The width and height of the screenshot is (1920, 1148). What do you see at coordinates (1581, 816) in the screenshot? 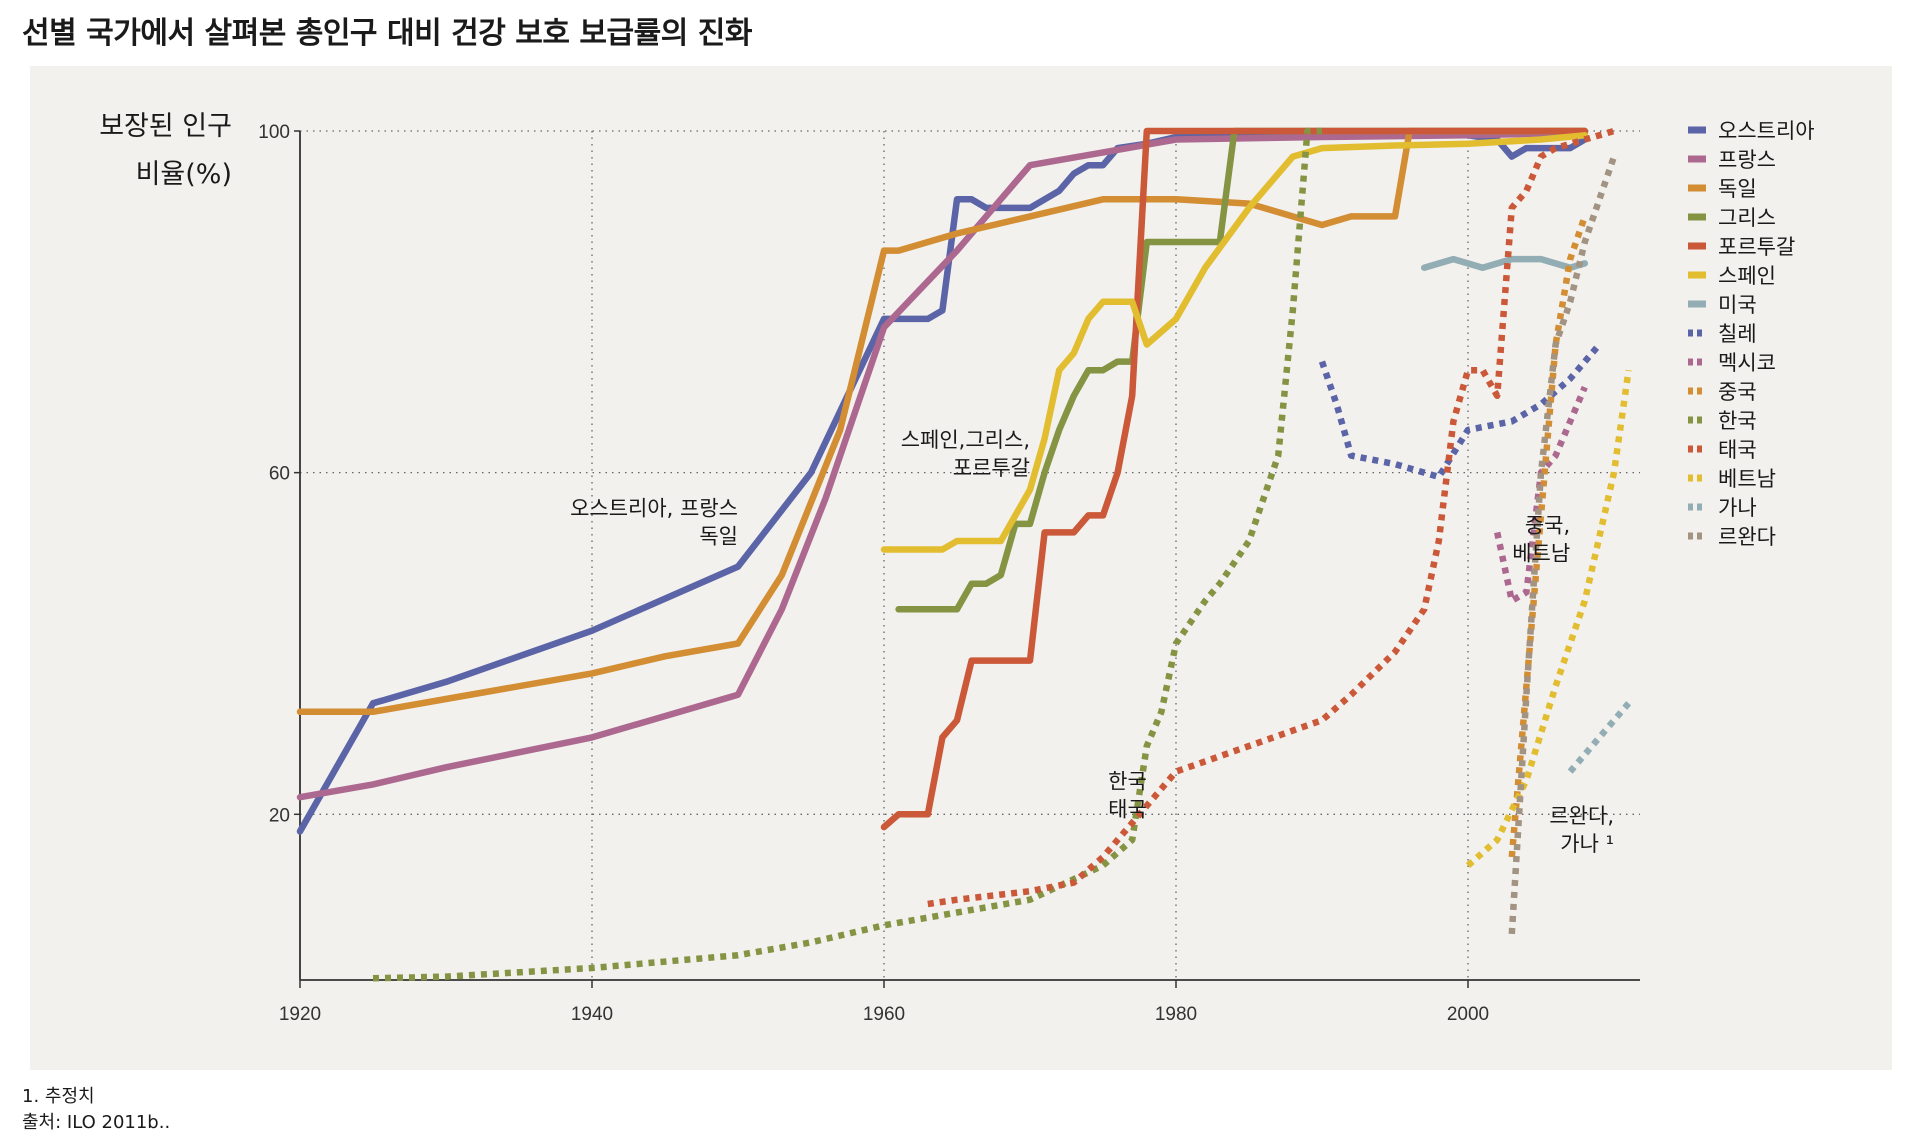
I see `chart-annotation: 르완다,` at bounding box center [1581, 816].